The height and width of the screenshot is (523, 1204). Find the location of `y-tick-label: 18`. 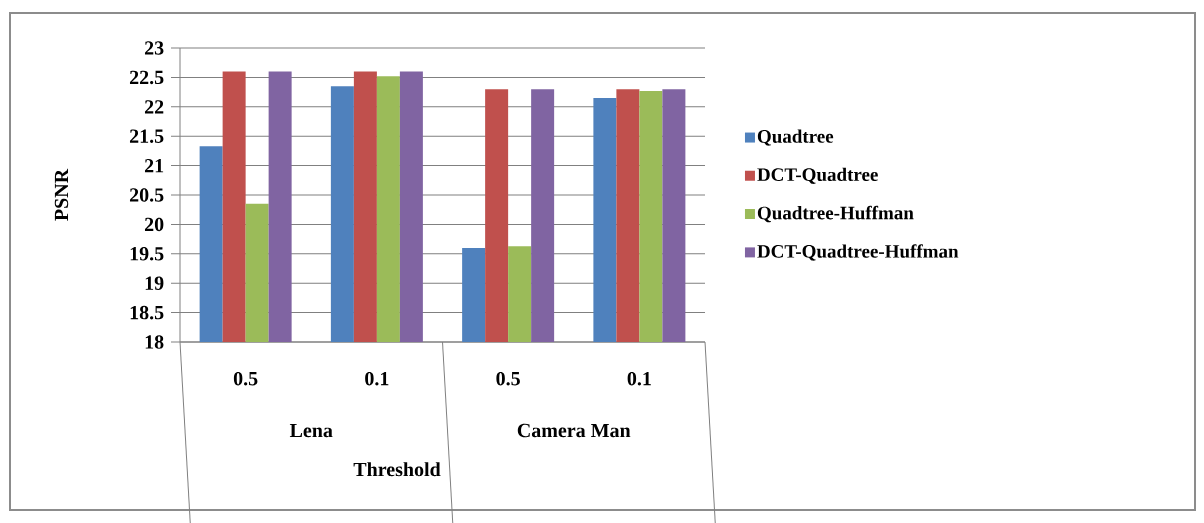

y-tick-label: 18 is located at coordinates (154, 342).